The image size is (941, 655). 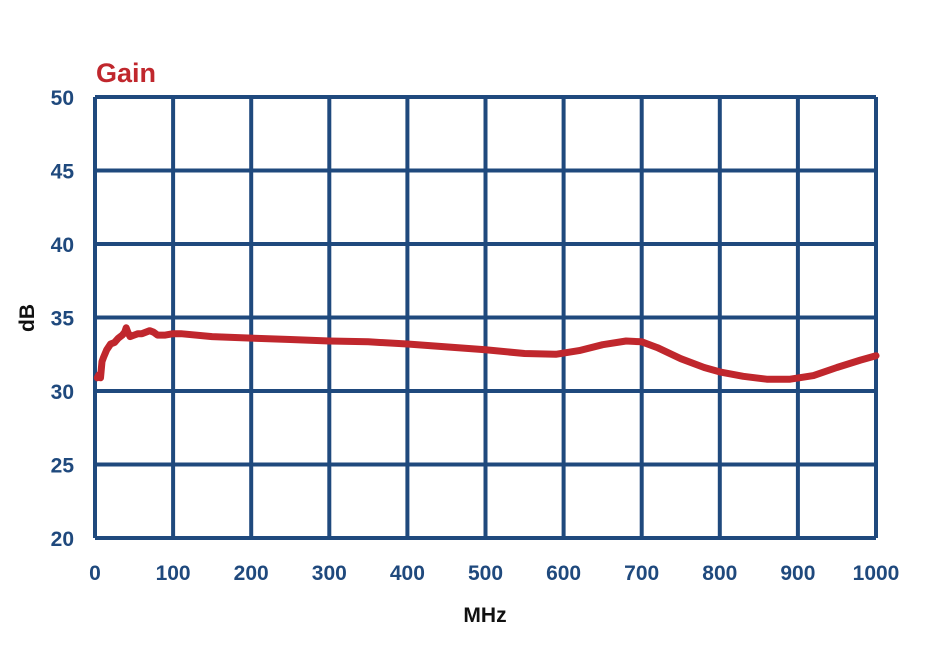 I want to click on y-tick-label: 35, so click(x=63, y=319).